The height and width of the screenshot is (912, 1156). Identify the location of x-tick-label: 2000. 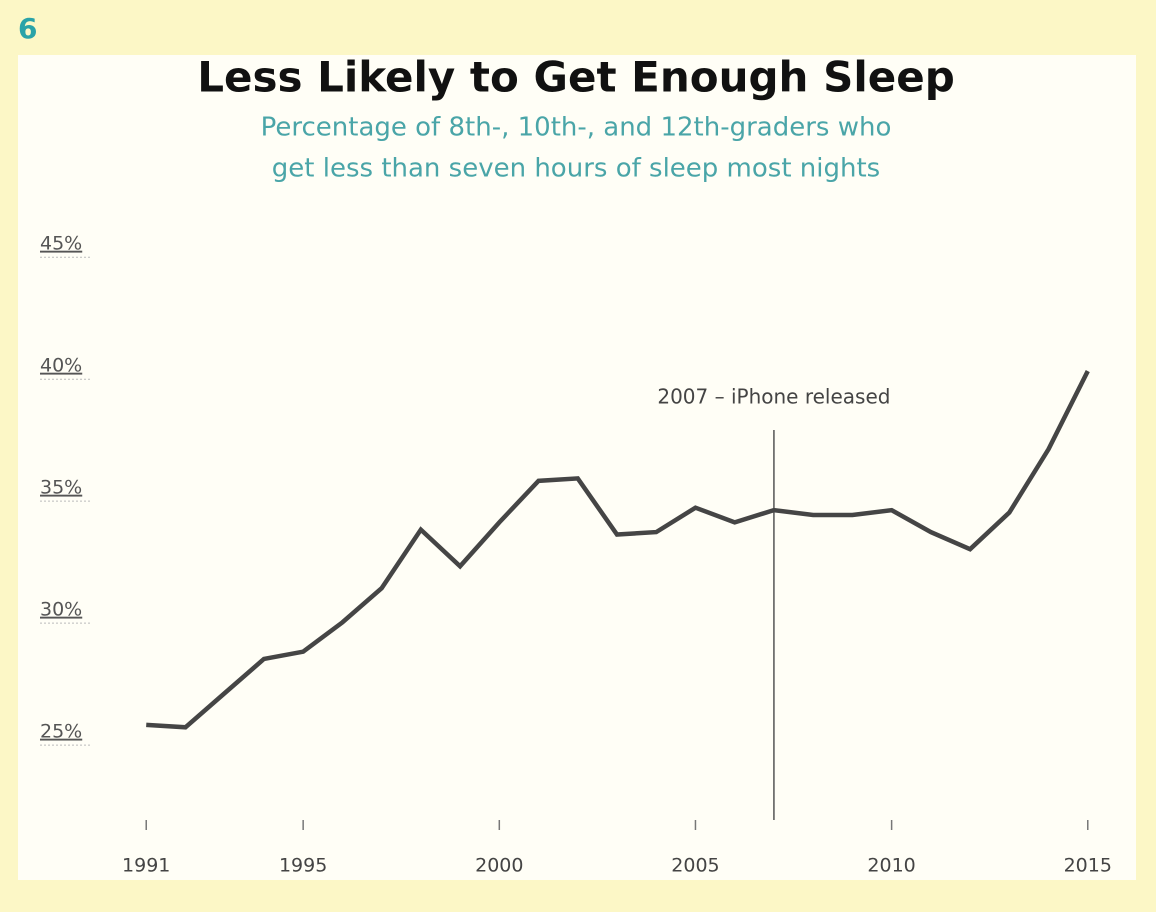
(499, 866).